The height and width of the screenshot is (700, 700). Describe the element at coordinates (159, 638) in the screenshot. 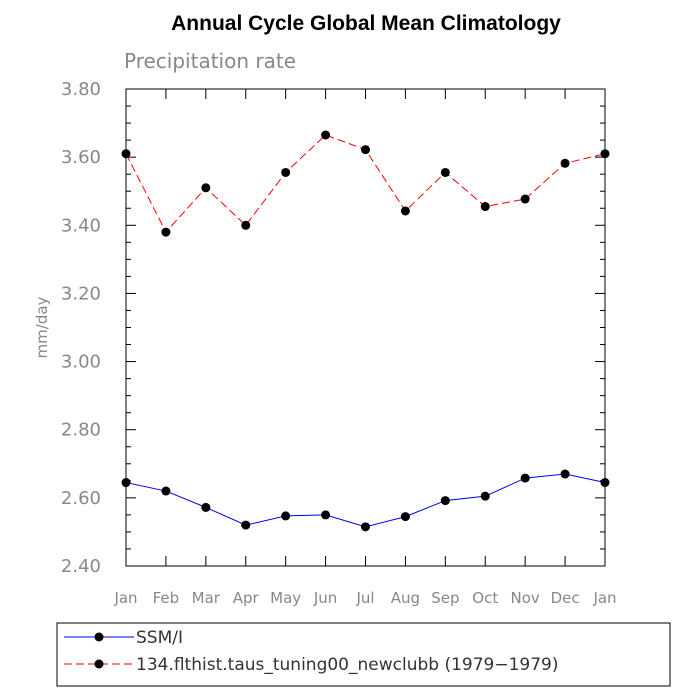

I see `legend-label-0: SSM/I` at that location.